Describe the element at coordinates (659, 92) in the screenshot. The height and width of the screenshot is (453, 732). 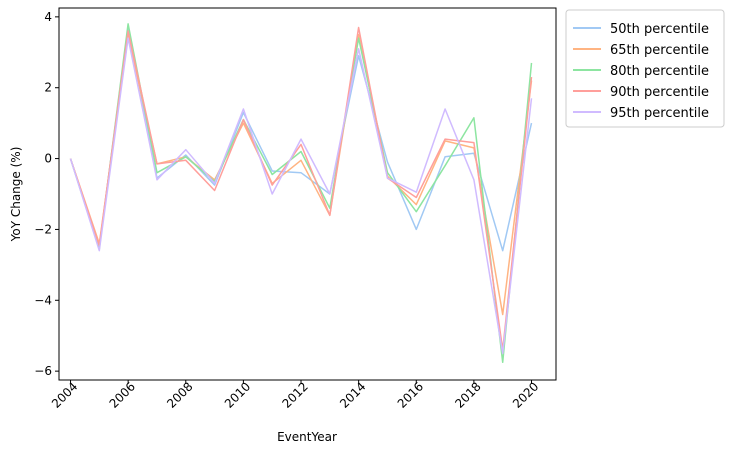
I see `legend-label: 90th percentile` at that location.